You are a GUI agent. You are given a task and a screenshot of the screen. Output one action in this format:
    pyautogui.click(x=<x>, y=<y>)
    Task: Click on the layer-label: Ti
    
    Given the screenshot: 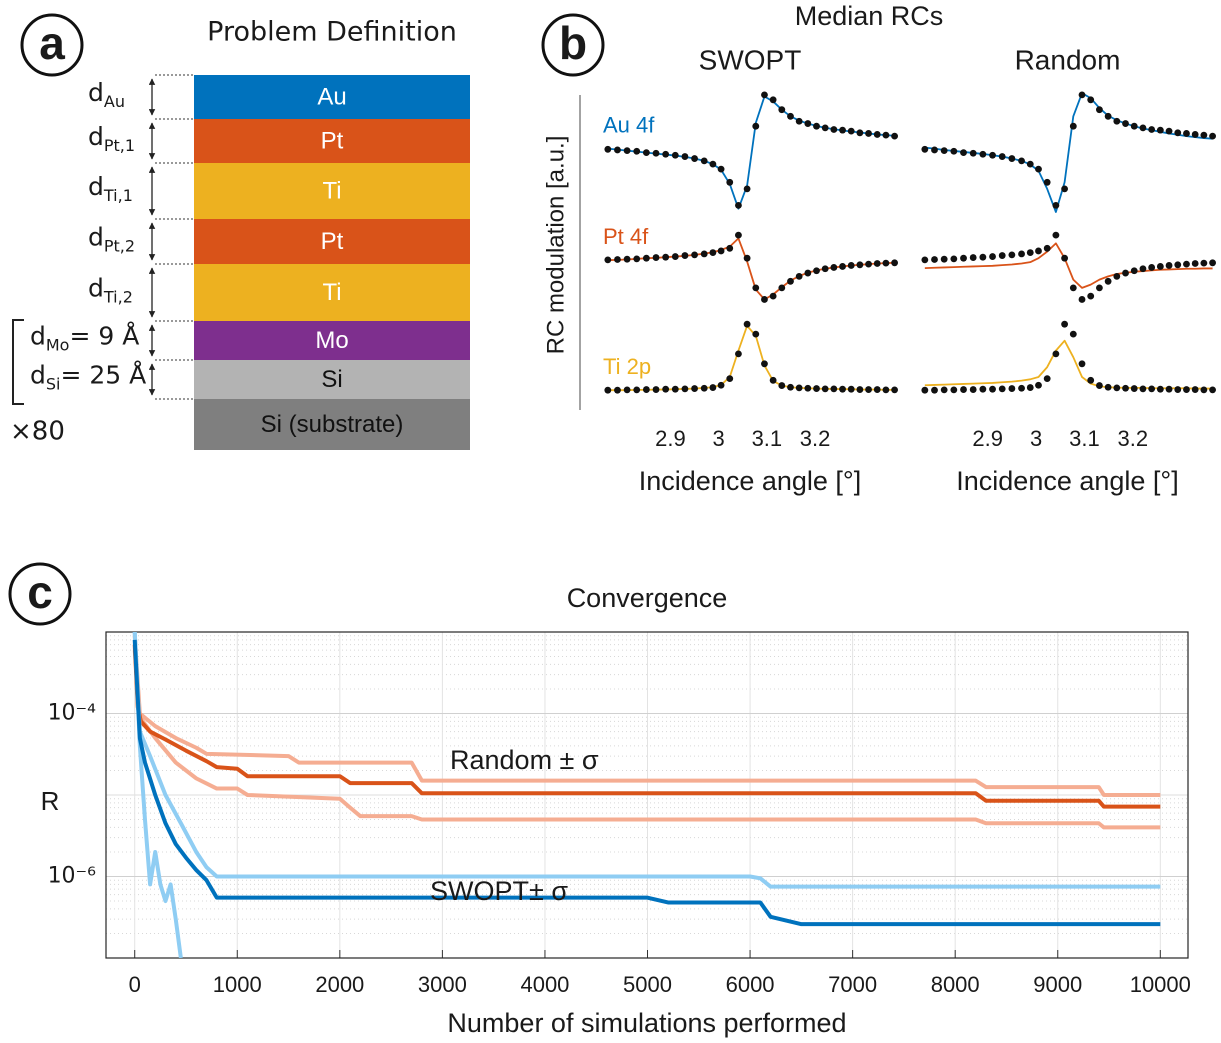 What is the action you would take?
    pyautogui.click(x=331, y=292)
    